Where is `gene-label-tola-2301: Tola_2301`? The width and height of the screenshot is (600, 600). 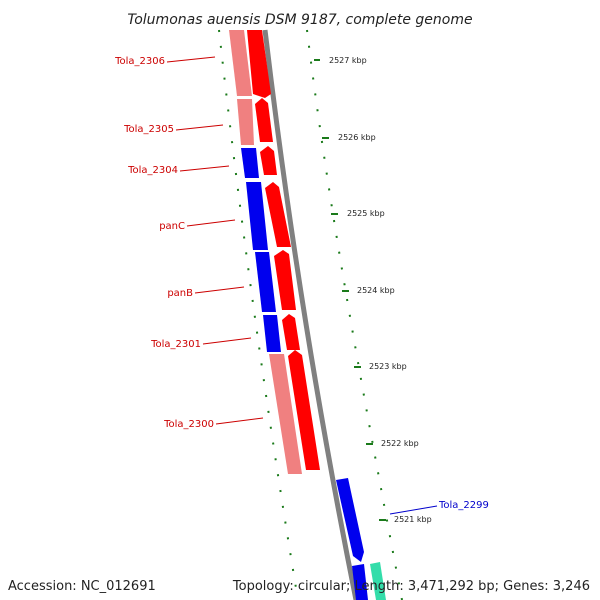
gene-label-tola-2301: Tola_2301 is located at coordinates (175, 344).